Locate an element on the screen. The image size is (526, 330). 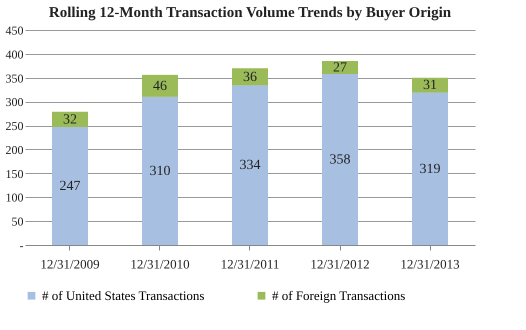
data-label: 27 is located at coordinates (340, 68).